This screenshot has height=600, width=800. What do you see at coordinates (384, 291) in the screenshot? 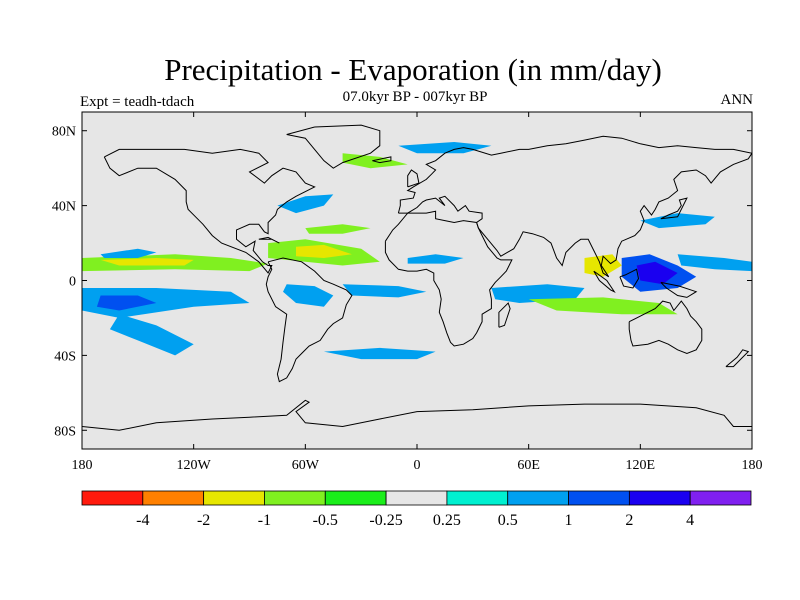
I see `s-atlantic-wet` at bounding box center [384, 291].